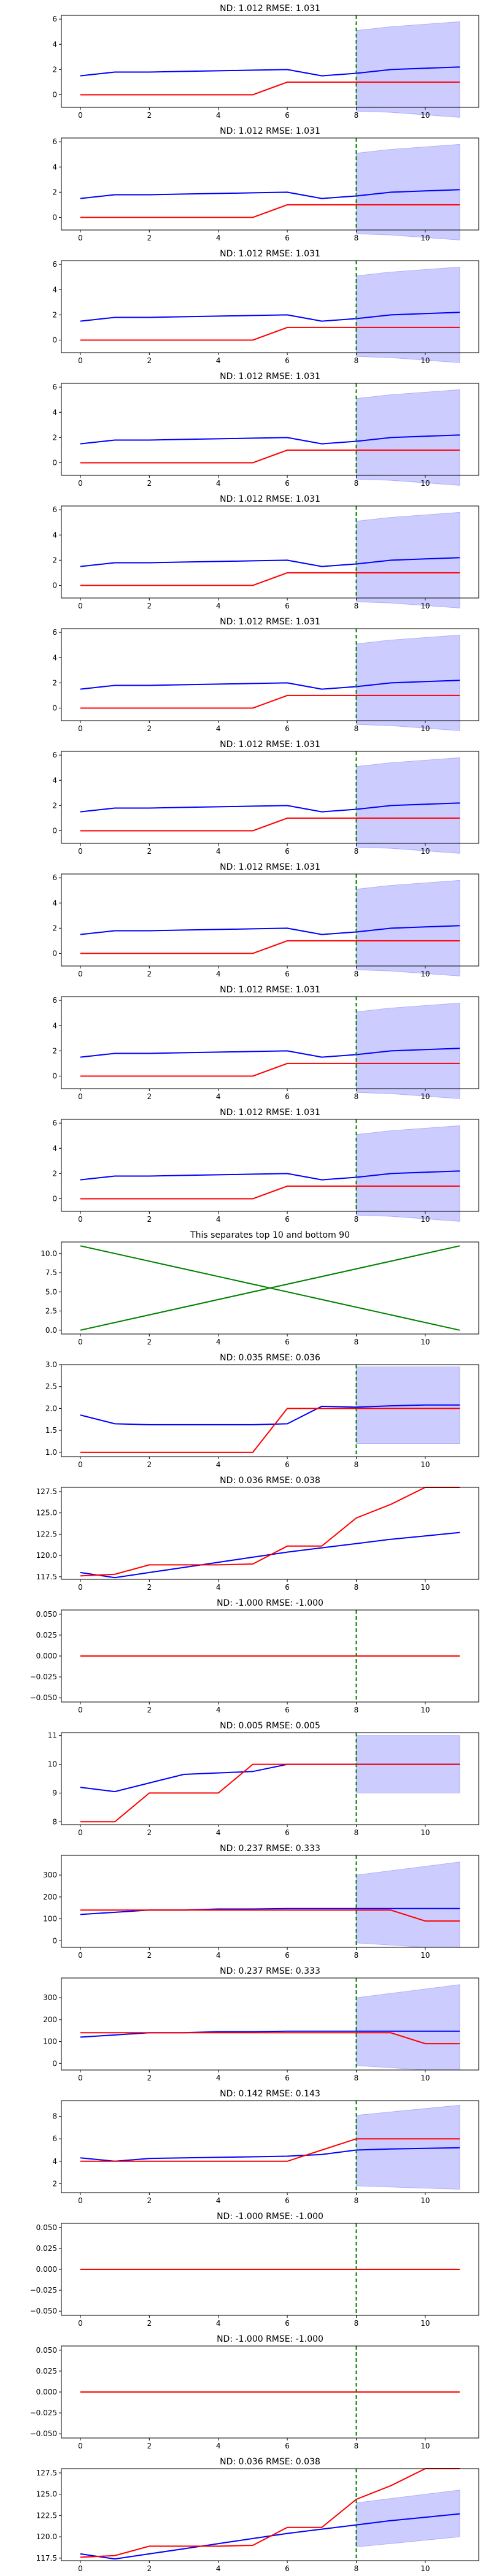  What do you see at coordinates (51, 1272) in the screenshot?
I see `y-tick-label: 7.5` at bounding box center [51, 1272].